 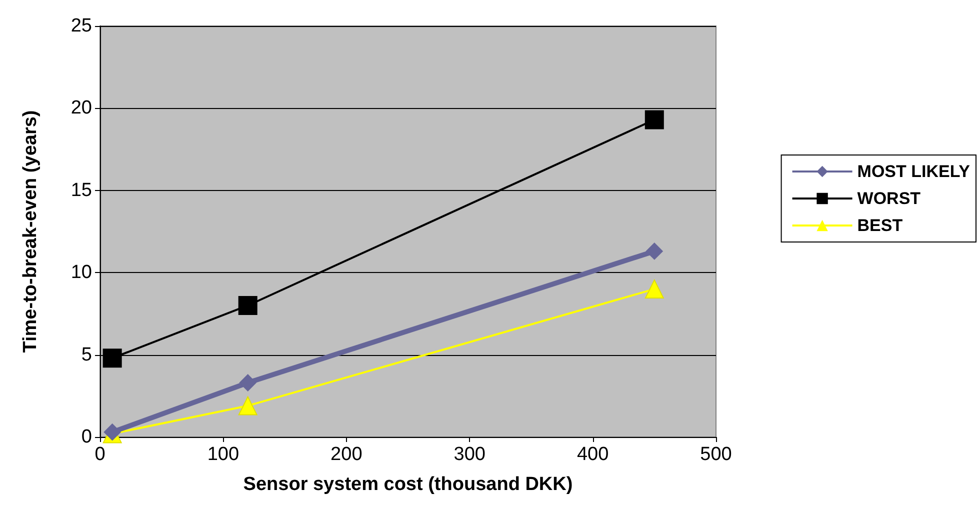 I want to click on y-axis-title: Time-to-break-even (years), so click(x=30, y=231).